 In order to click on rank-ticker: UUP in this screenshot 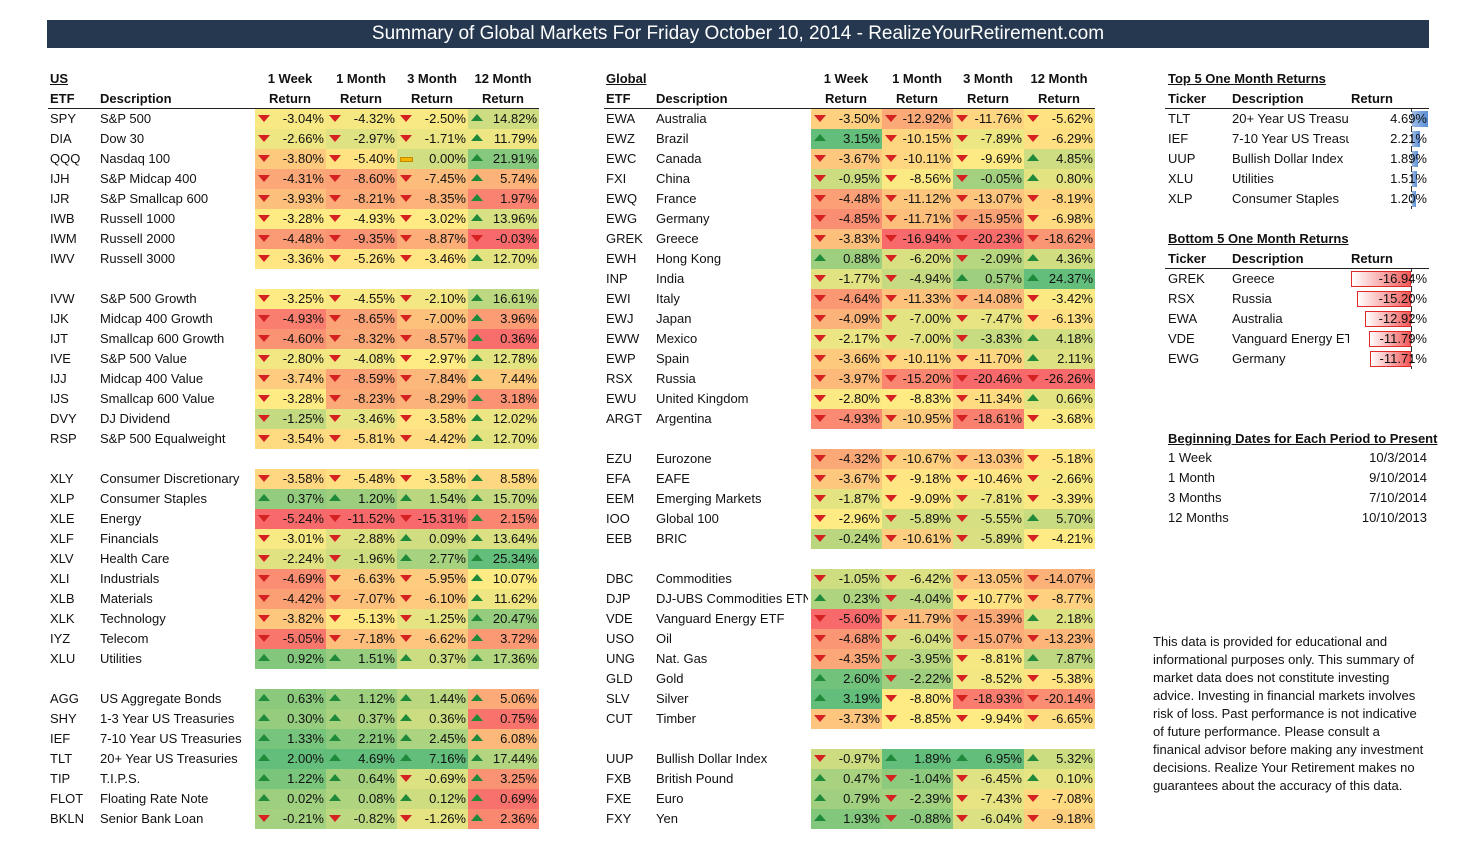, I will do `click(1182, 158)`.